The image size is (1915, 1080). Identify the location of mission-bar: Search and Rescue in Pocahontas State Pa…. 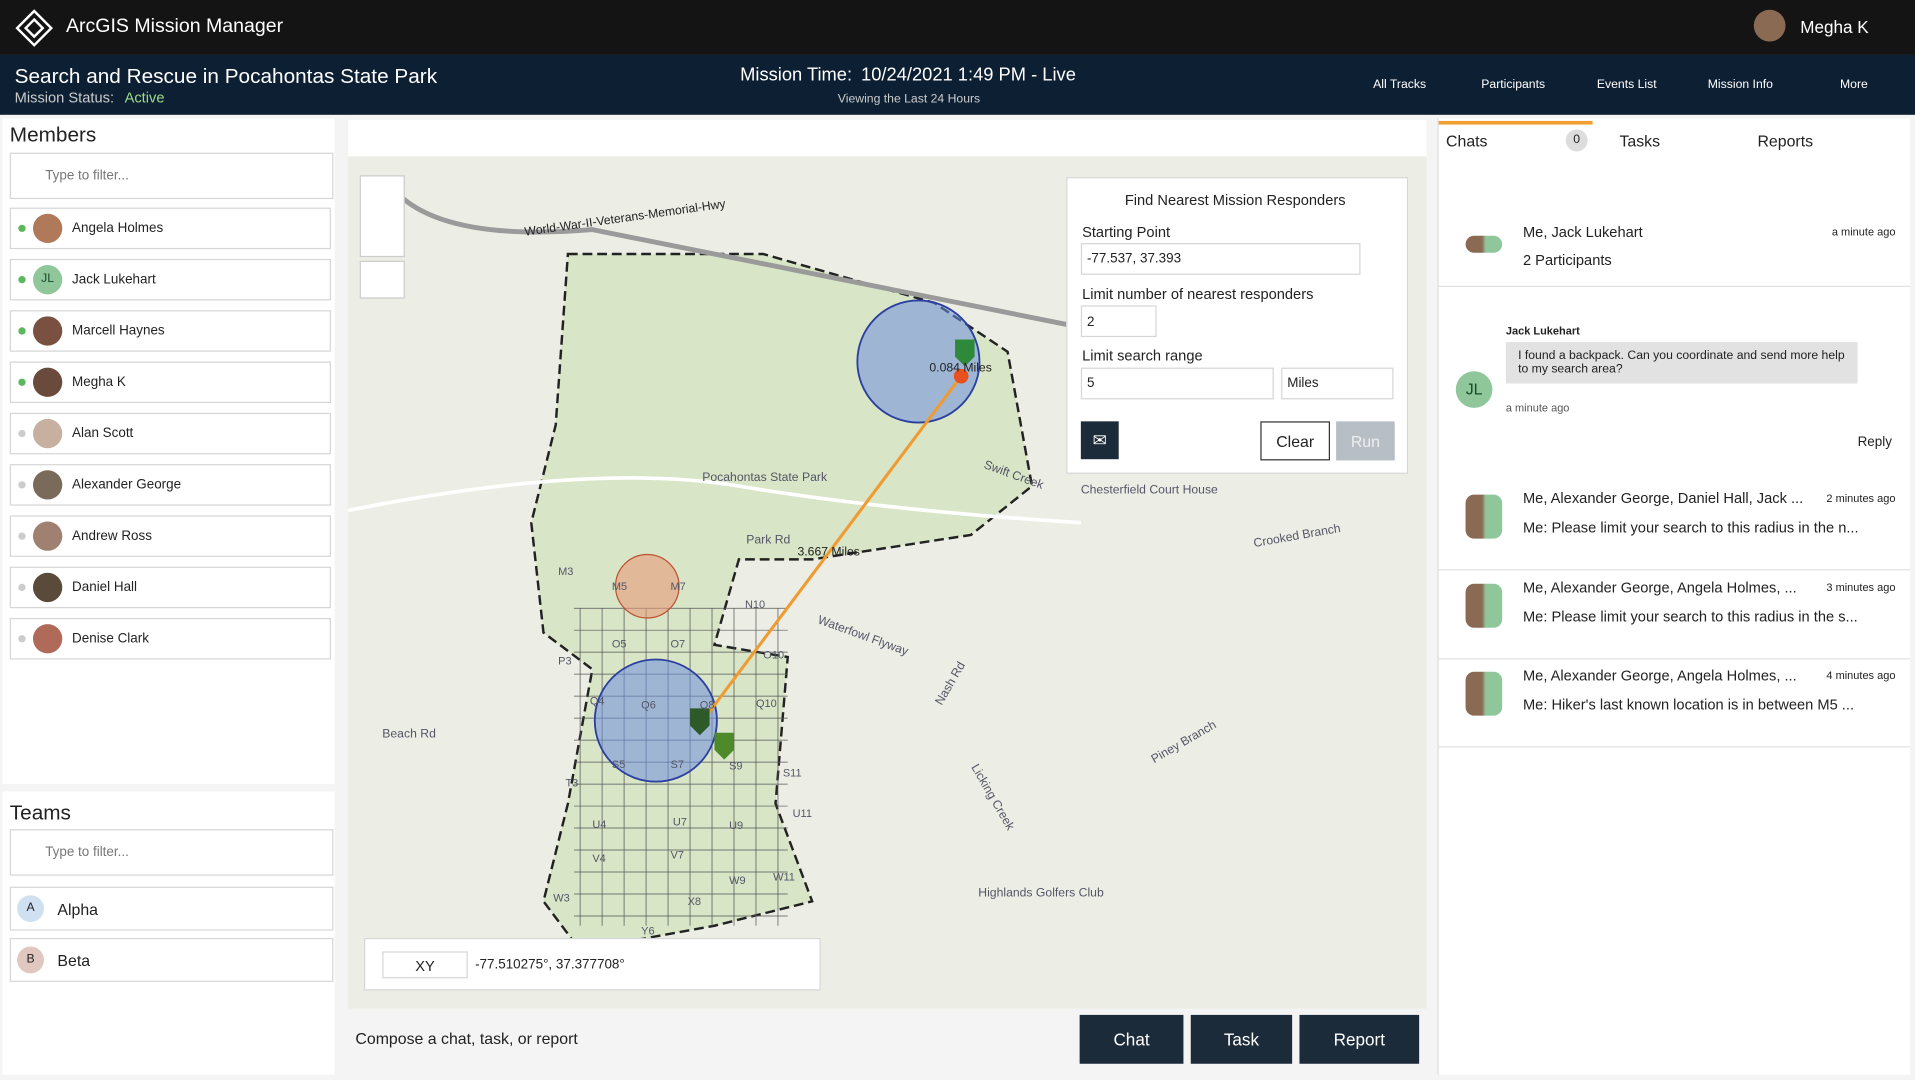
(957, 84).